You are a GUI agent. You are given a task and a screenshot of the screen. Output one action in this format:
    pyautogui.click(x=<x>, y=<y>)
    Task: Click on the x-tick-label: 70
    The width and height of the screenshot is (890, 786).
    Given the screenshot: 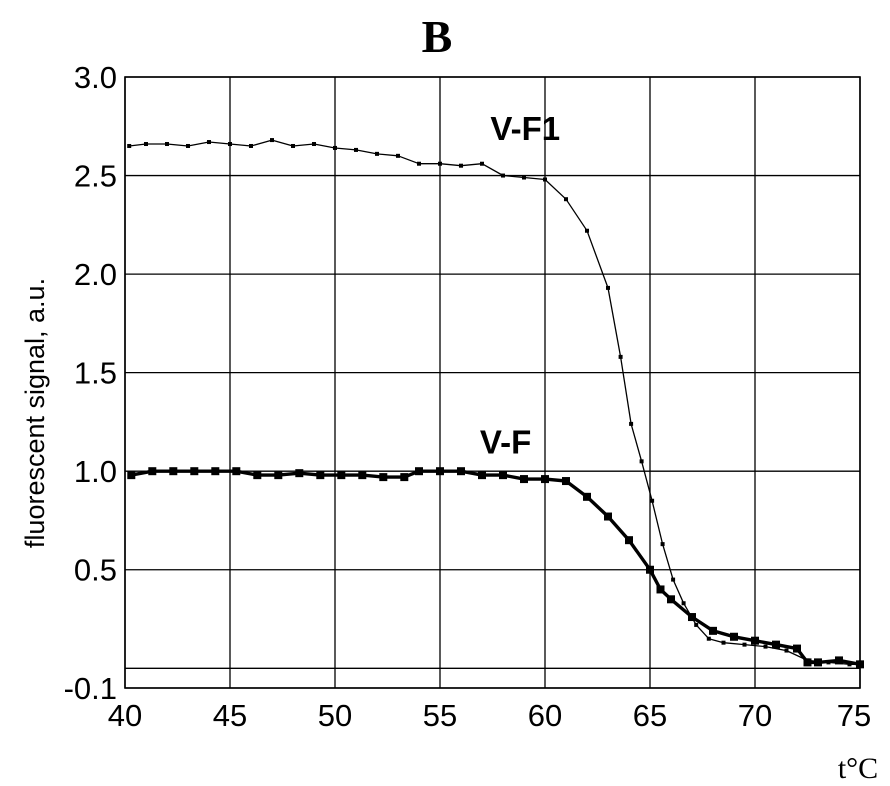 What is the action you would take?
    pyautogui.click(x=755, y=715)
    